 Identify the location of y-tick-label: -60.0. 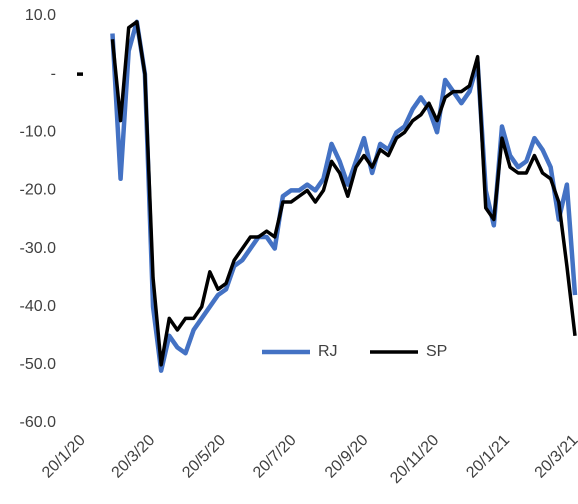
(38, 422).